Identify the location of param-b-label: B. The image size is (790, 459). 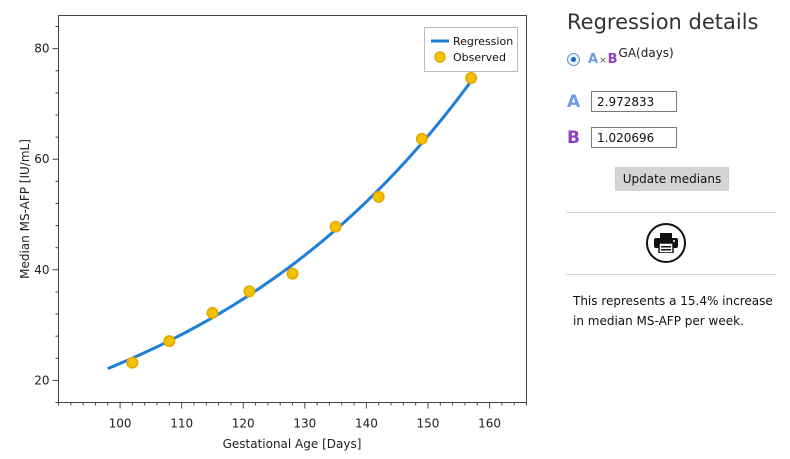
(573, 137).